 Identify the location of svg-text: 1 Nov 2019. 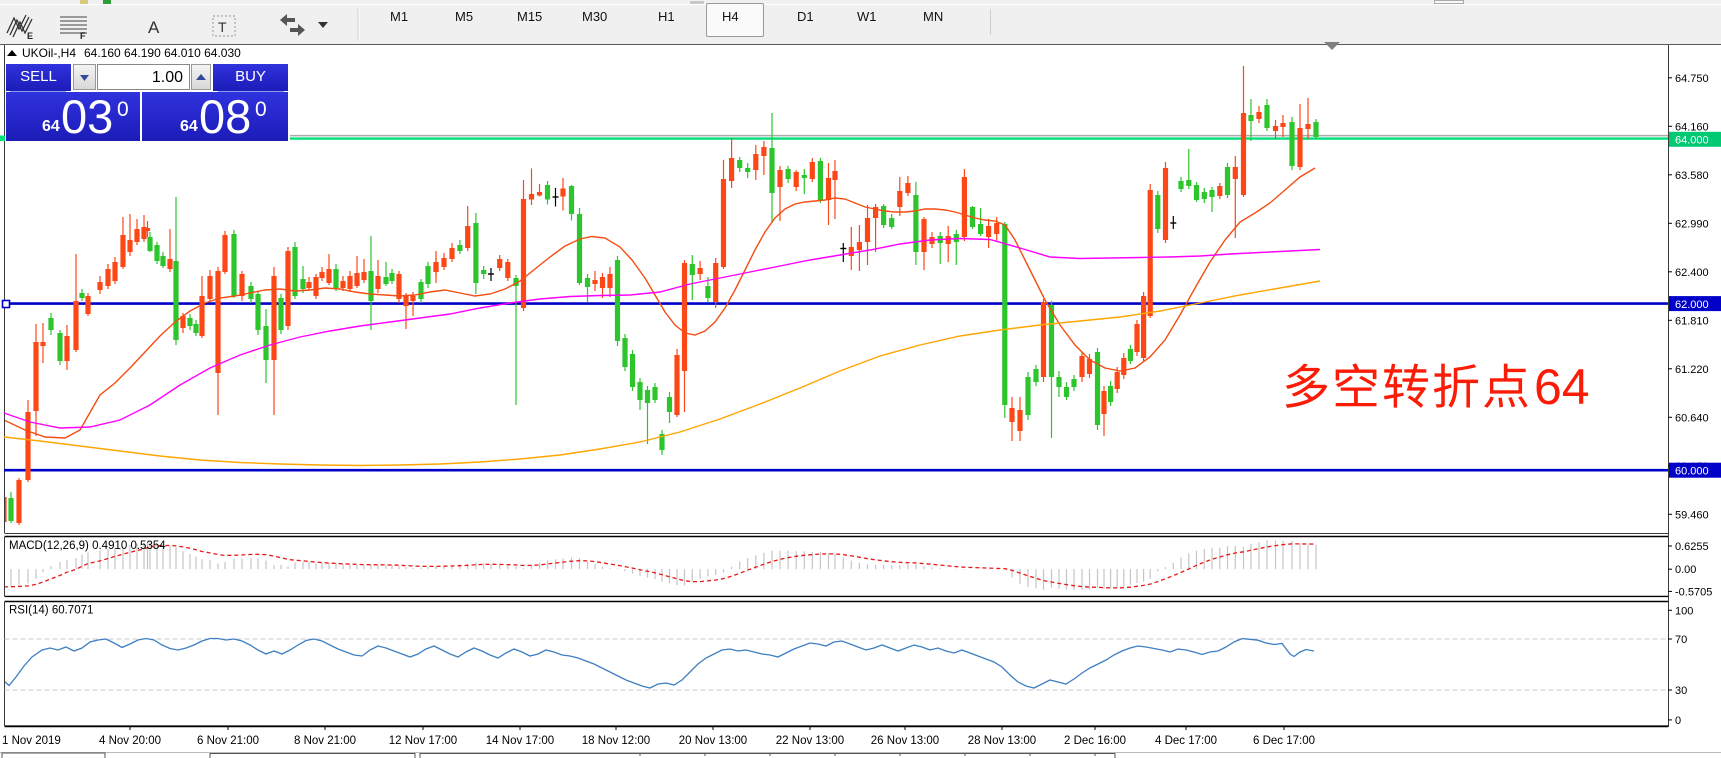
(31, 741).